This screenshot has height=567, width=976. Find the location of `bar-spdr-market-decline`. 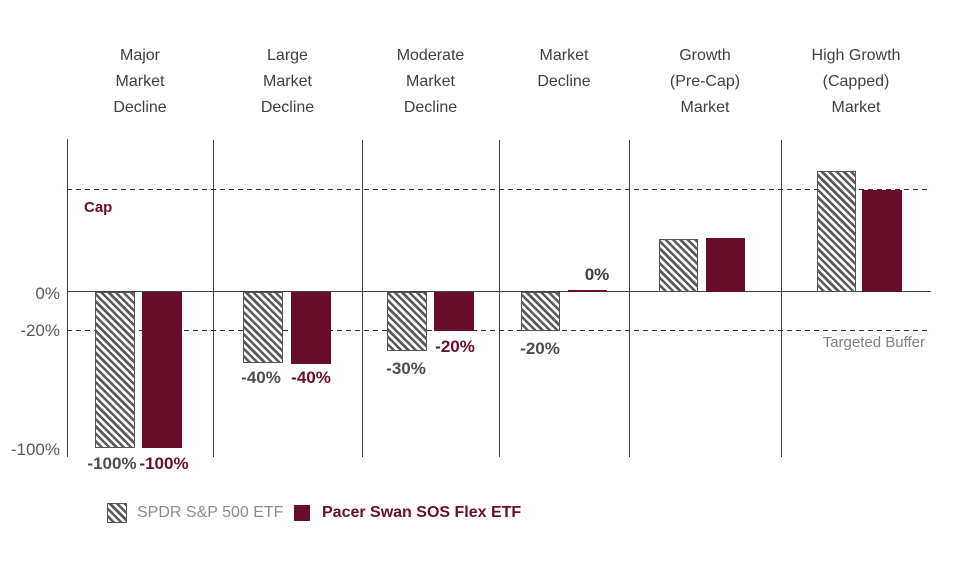

bar-spdr-market-decline is located at coordinates (540, 311).